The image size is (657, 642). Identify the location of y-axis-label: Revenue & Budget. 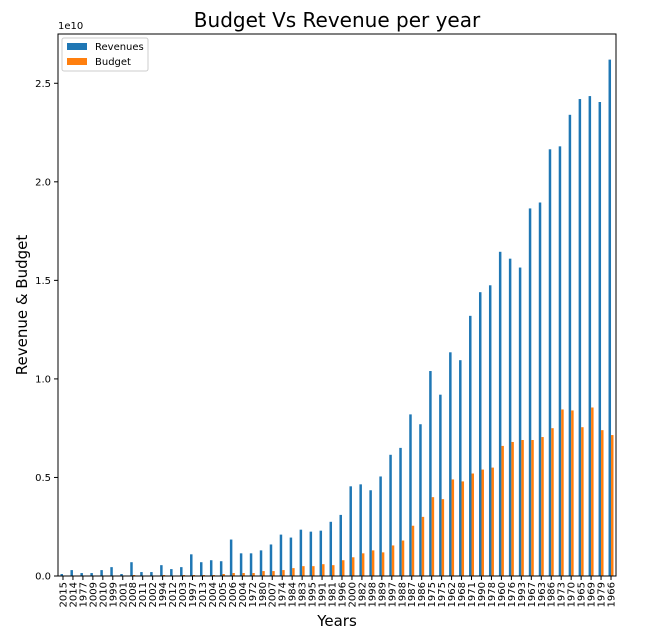
(22, 305).